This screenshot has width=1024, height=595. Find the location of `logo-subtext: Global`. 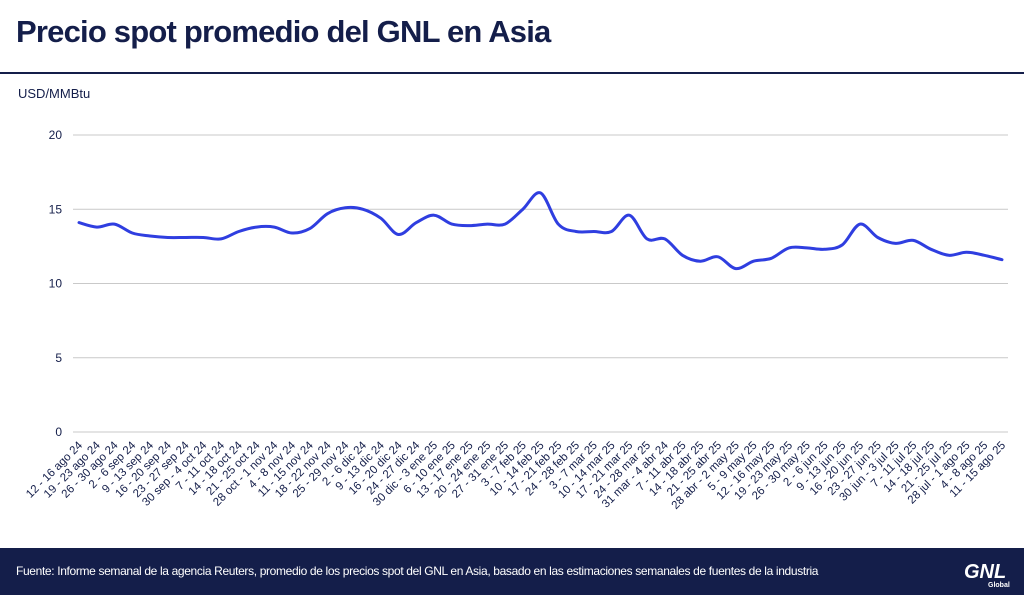

logo-subtext: Global is located at coordinates (999, 585).